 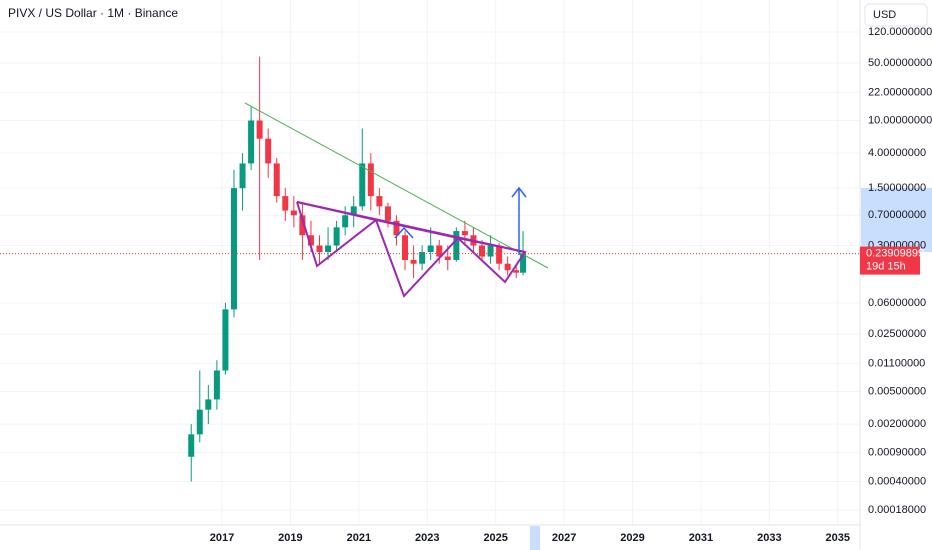 I want to click on y-tick-label: 1.50000000, so click(x=897, y=188).